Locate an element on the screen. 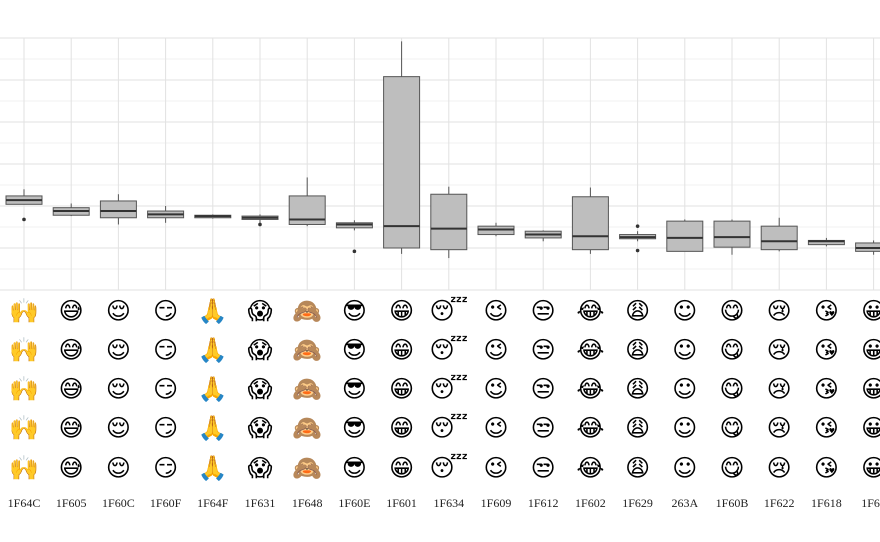 The height and width of the screenshot is (542, 880). x-tick-label: 1F601 is located at coordinates (401, 503).